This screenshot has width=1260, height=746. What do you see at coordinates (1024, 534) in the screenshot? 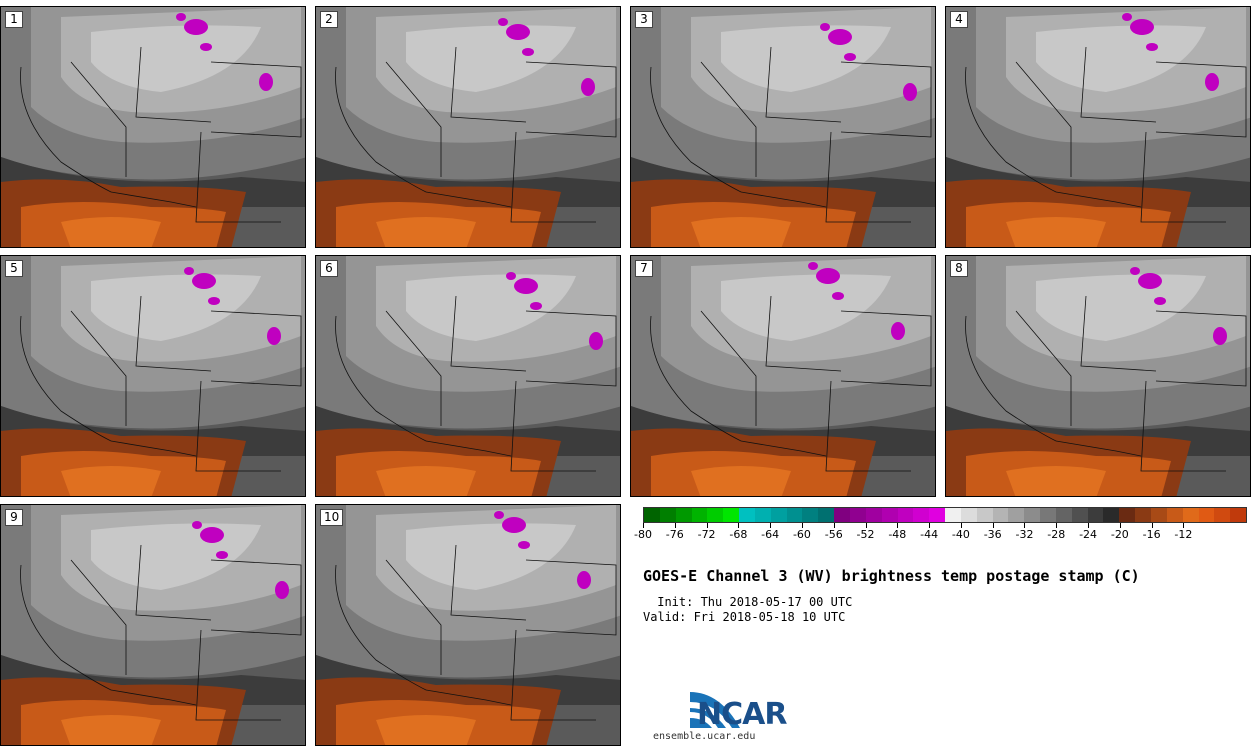
I see `colorbar-tick-label: -32` at bounding box center [1024, 534].